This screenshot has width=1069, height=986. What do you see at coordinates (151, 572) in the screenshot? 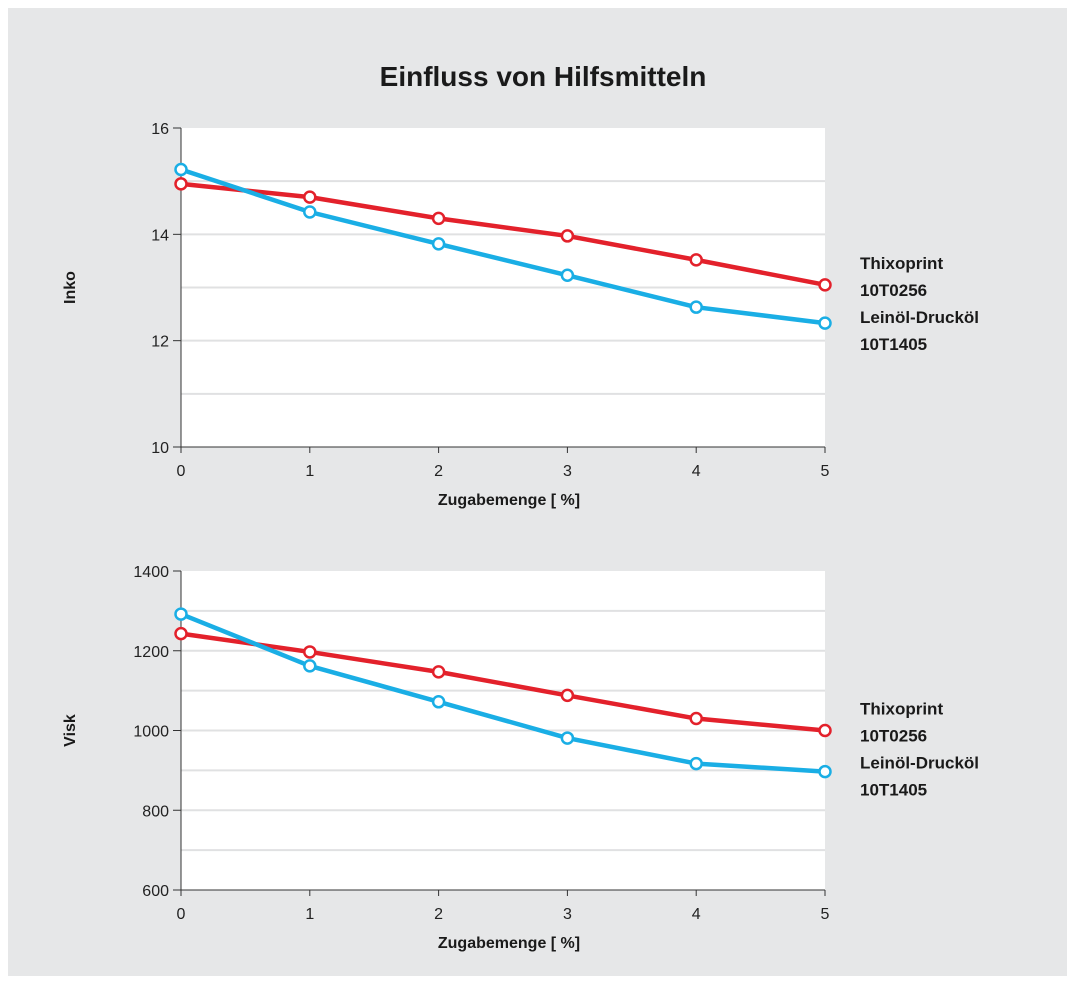
I see `y-tick-label: 1400` at bounding box center [151, 572].